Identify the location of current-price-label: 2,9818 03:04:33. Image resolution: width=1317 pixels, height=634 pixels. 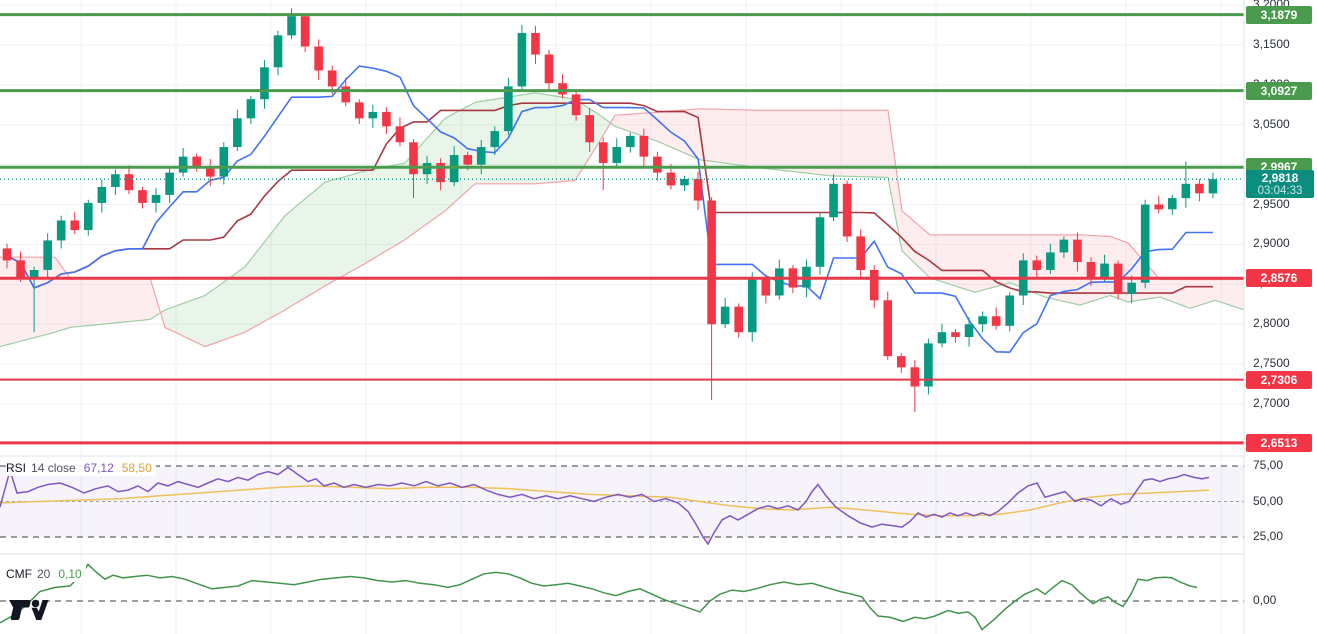
(1280, 184).